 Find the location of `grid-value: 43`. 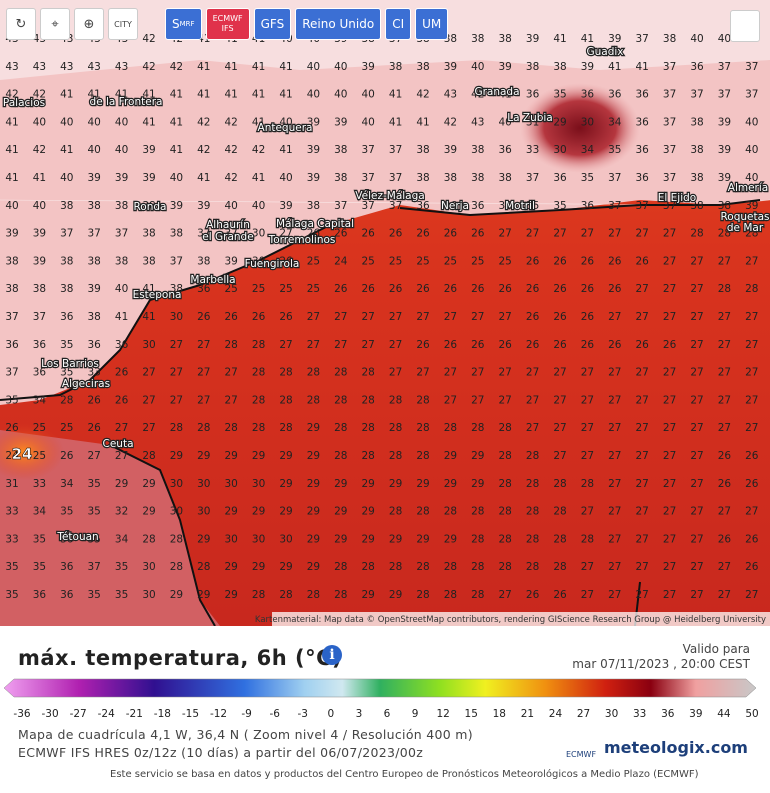

grid-value: 43 is located at coordinates (450, 95).